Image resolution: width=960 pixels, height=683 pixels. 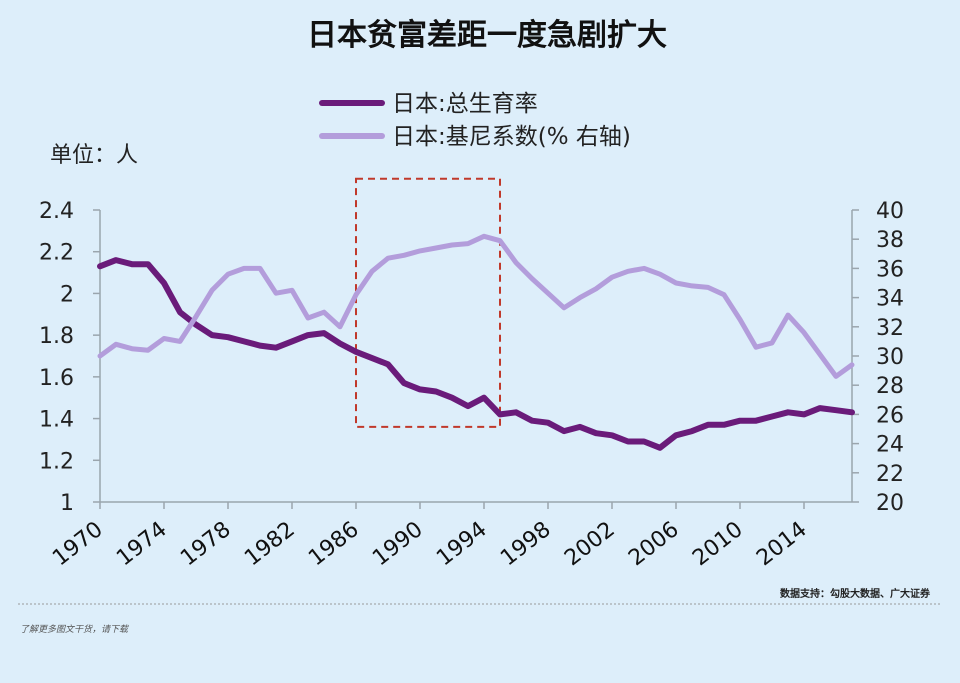 What do you see at coordinates (890, 474) in the screenshot?
I see `right-tick-label: 22` at bounding box center [890, 474].